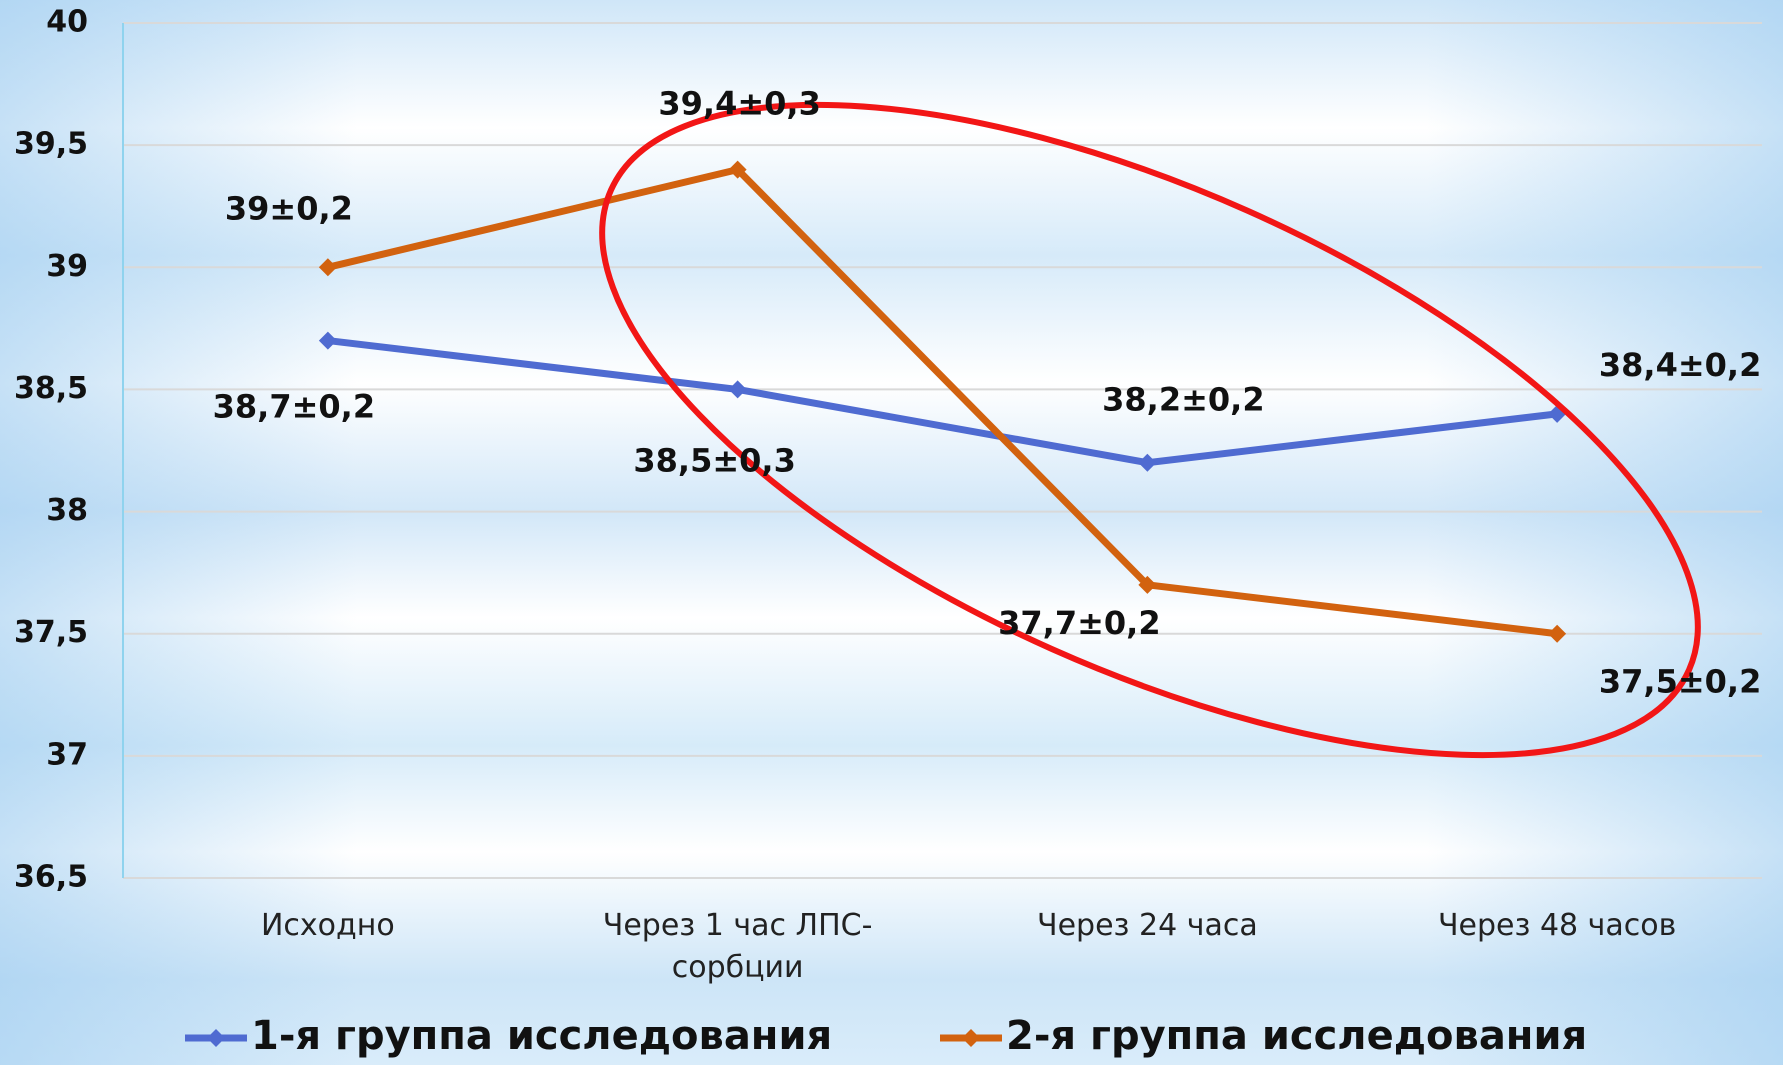 The image size is (1783, 1065). What do you see at coordinates (541, 1036) in the screenshot?
I see `legend-label: 1-я группа исследования` at bounding box center [541, 1036].